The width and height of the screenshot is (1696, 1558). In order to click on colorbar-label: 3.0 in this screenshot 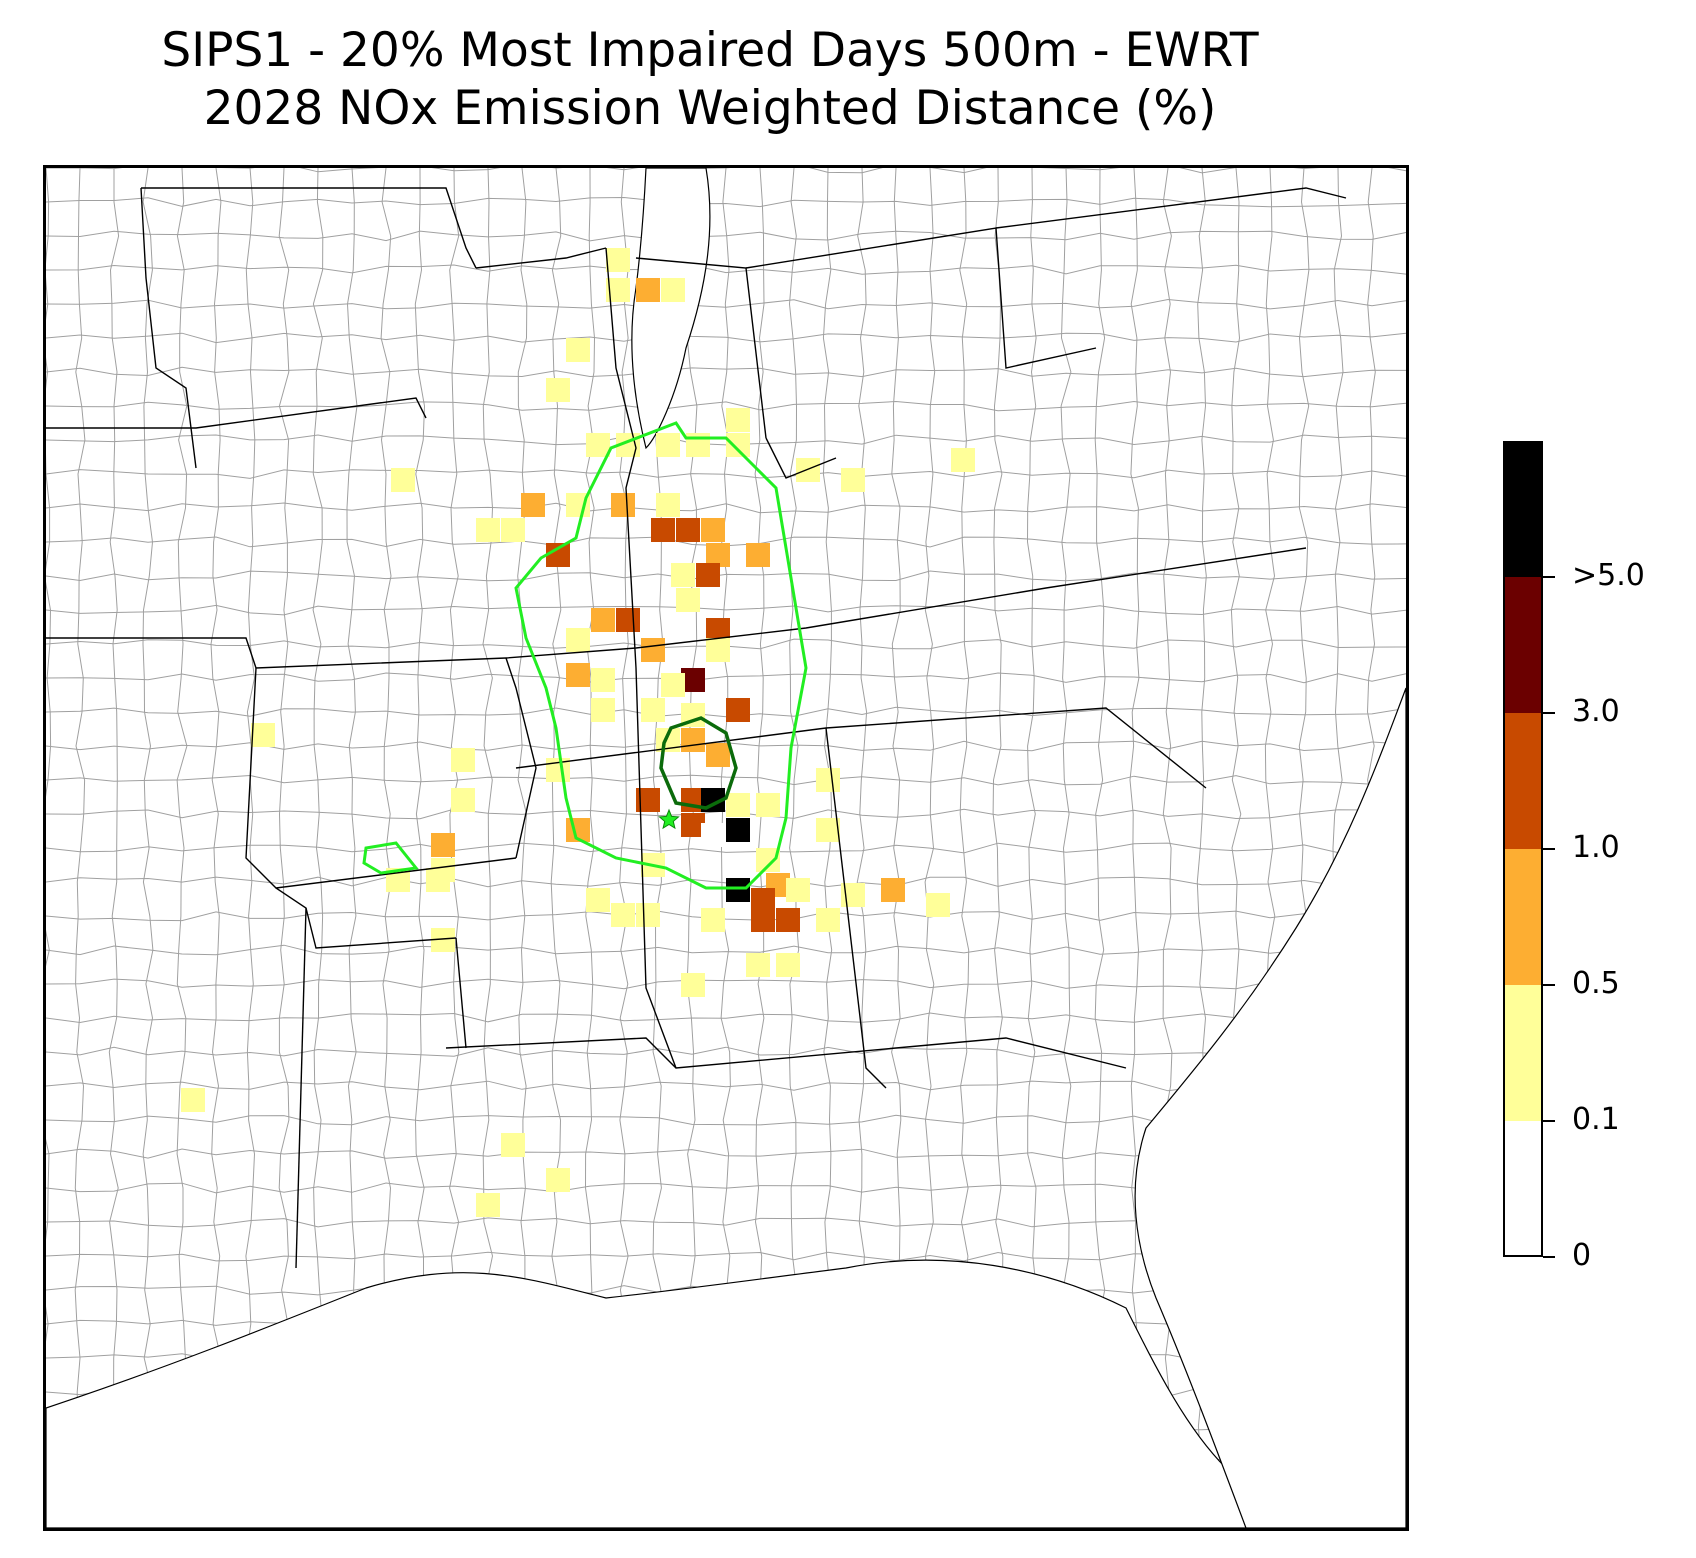, I will do `click(1596, 711)`.